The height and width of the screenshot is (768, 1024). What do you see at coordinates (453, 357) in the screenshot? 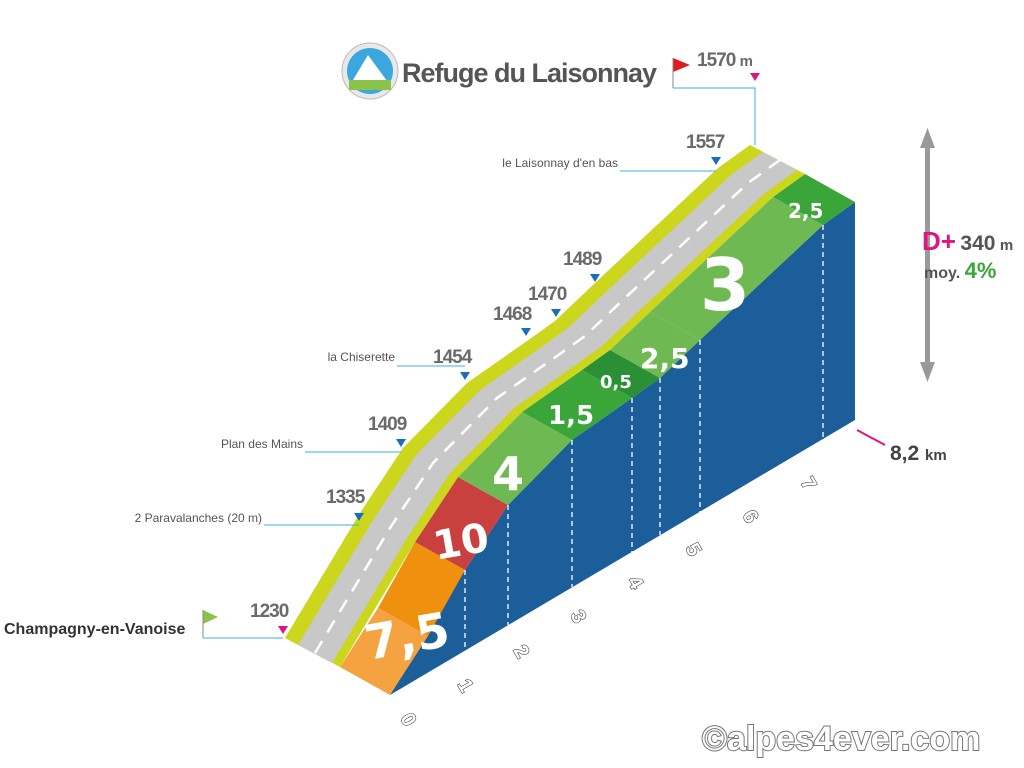
I see `waypoint-elevation: 1454` at bounding box center [453, 357].